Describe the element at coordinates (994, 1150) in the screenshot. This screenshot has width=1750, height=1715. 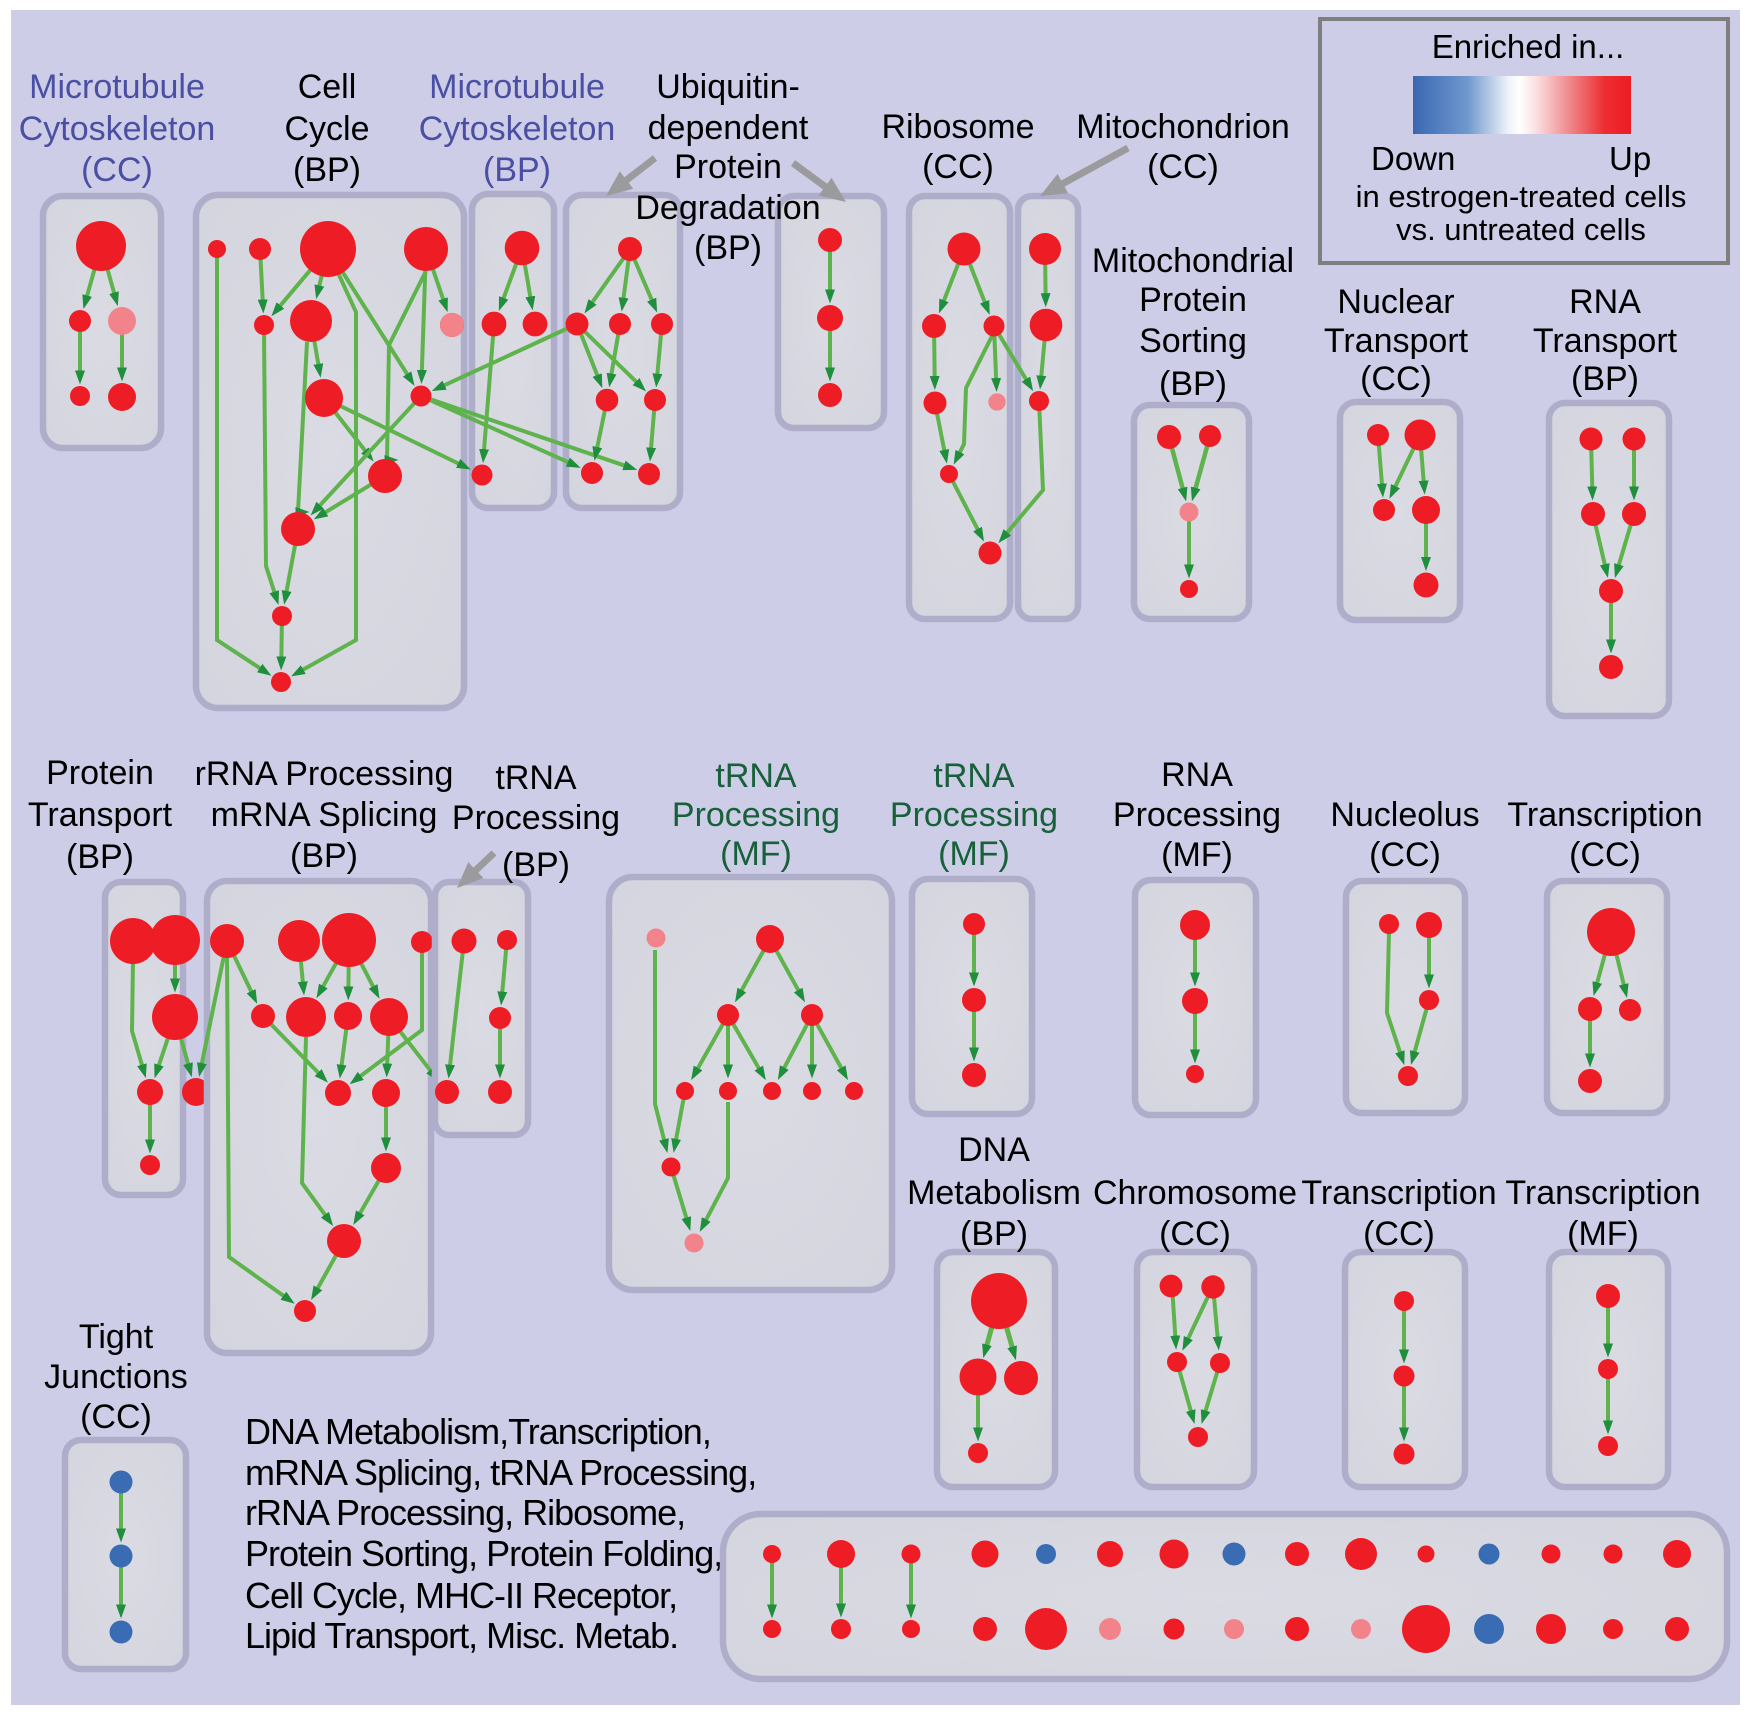
I see `svg-text: DNA` at that location.